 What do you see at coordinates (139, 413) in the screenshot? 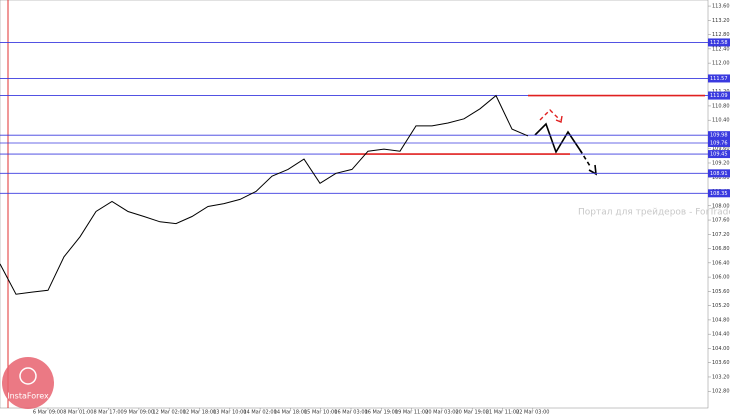
I see `x-tick-label: 9 Mar 09:00` at bounding box center [139, 413].